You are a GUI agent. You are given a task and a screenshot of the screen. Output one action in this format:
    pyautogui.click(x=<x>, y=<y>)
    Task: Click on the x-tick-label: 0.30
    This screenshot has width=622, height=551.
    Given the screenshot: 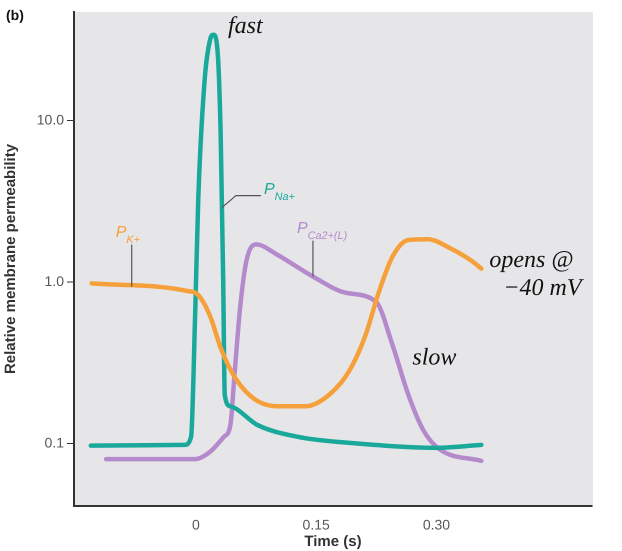 What is the action you would take?
    pyautogui.click(x=436, y=524)
    